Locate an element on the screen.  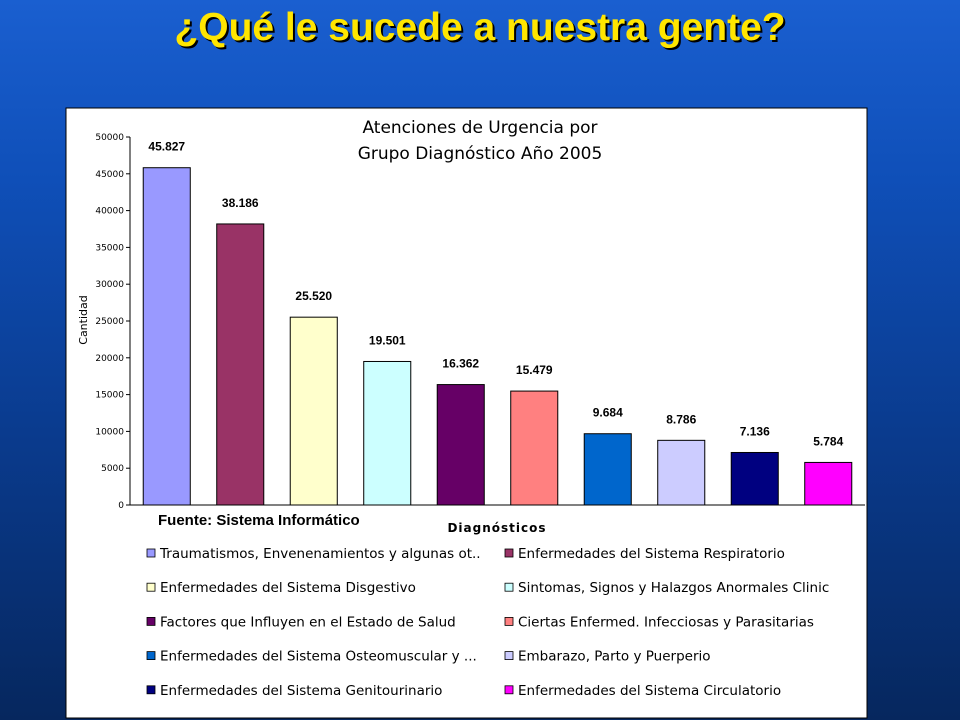
y-tick-label: 15000 is located at coordinates (109, 396).